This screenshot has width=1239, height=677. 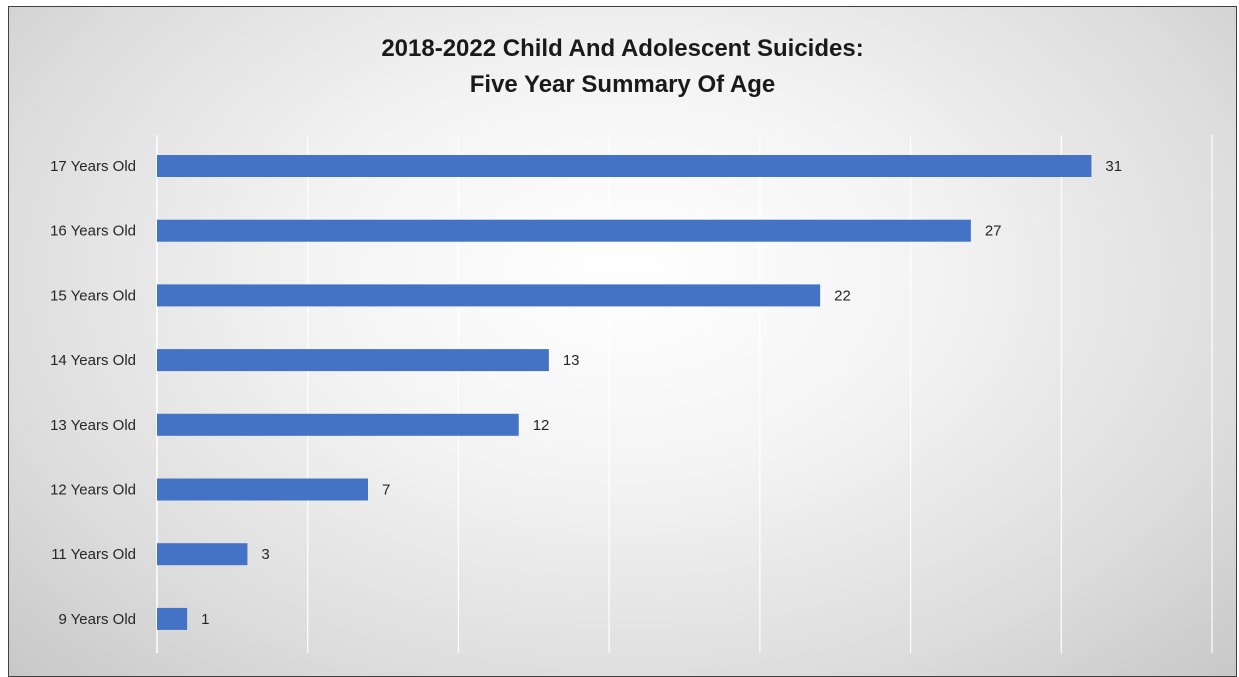 What do you see at coordinates (93, 425) in the screenshot?
I see `category-label: 13 Years Old` at bounding box center [93, 425].